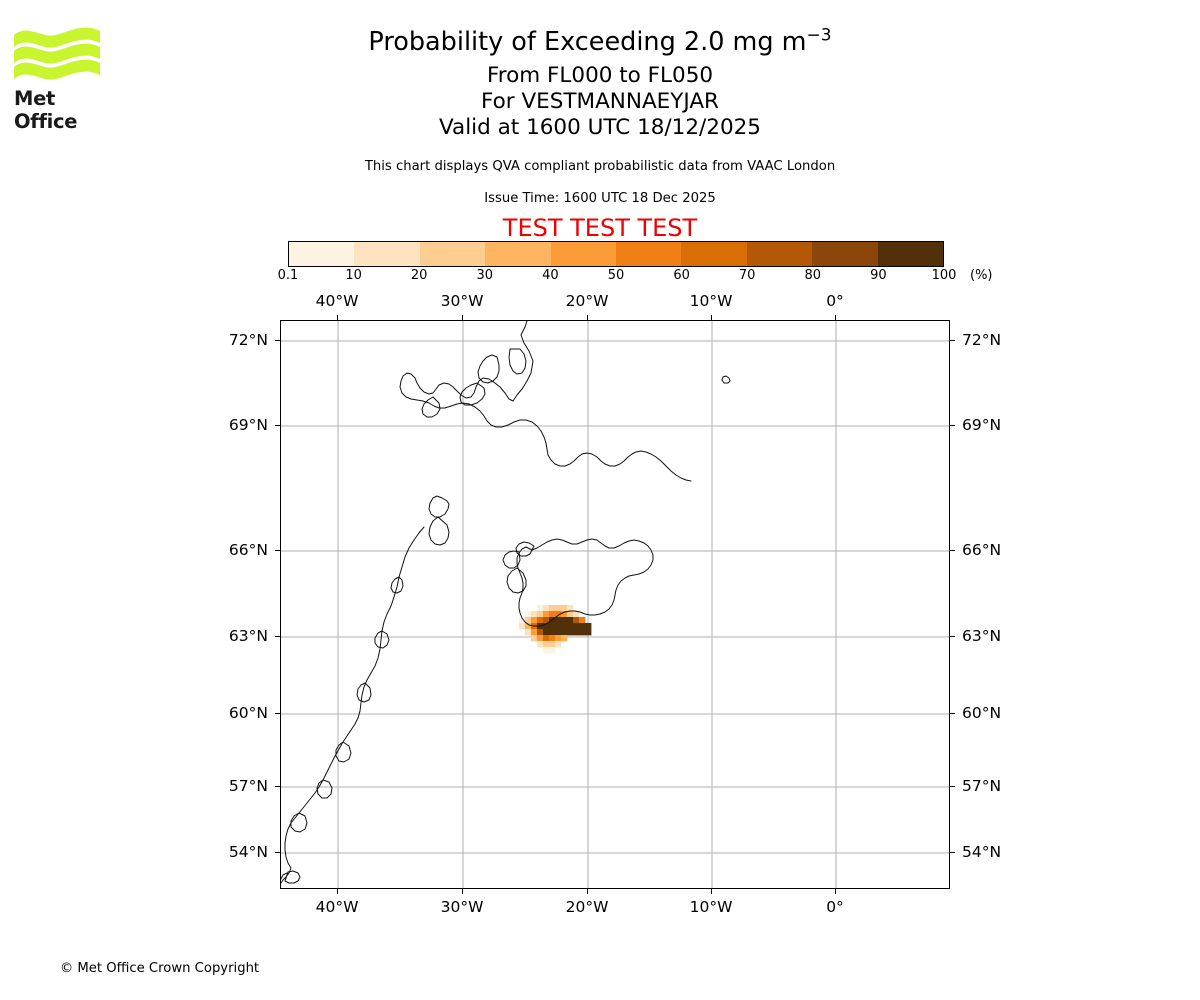  I want to click on colorbar-tick-60: 60, so click(681, 275).